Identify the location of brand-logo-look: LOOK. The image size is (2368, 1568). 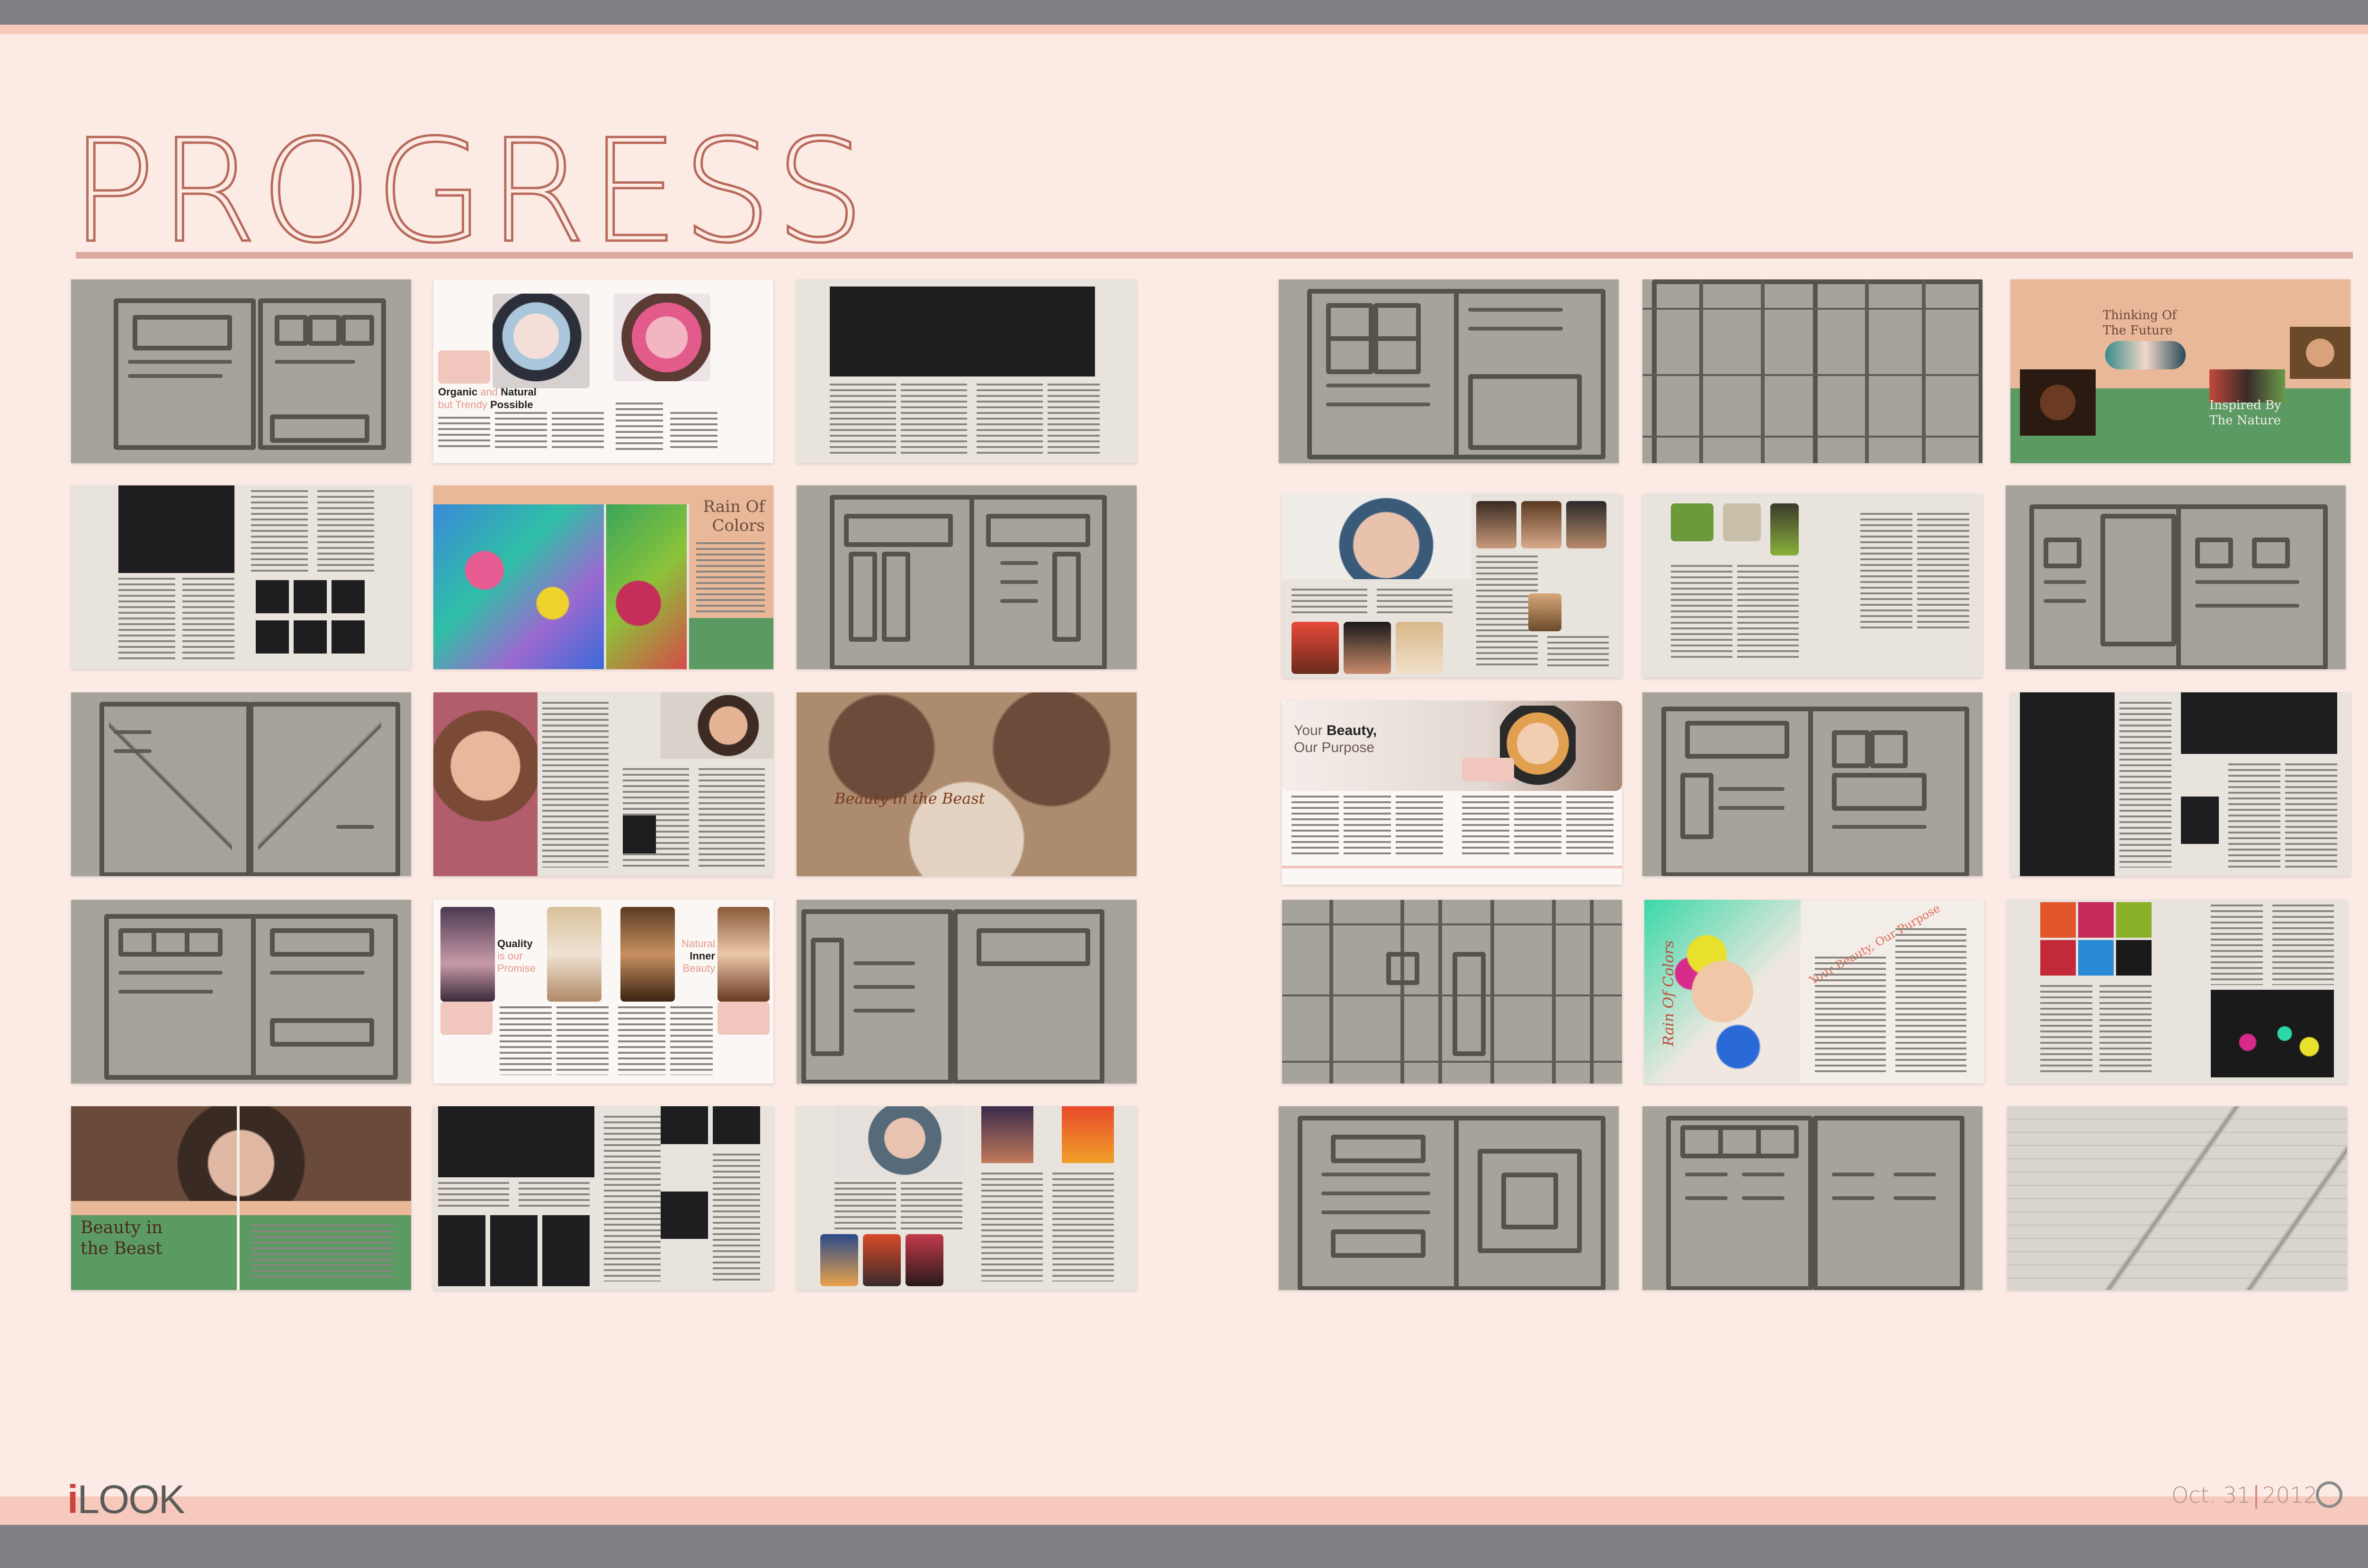
(131, 1499).